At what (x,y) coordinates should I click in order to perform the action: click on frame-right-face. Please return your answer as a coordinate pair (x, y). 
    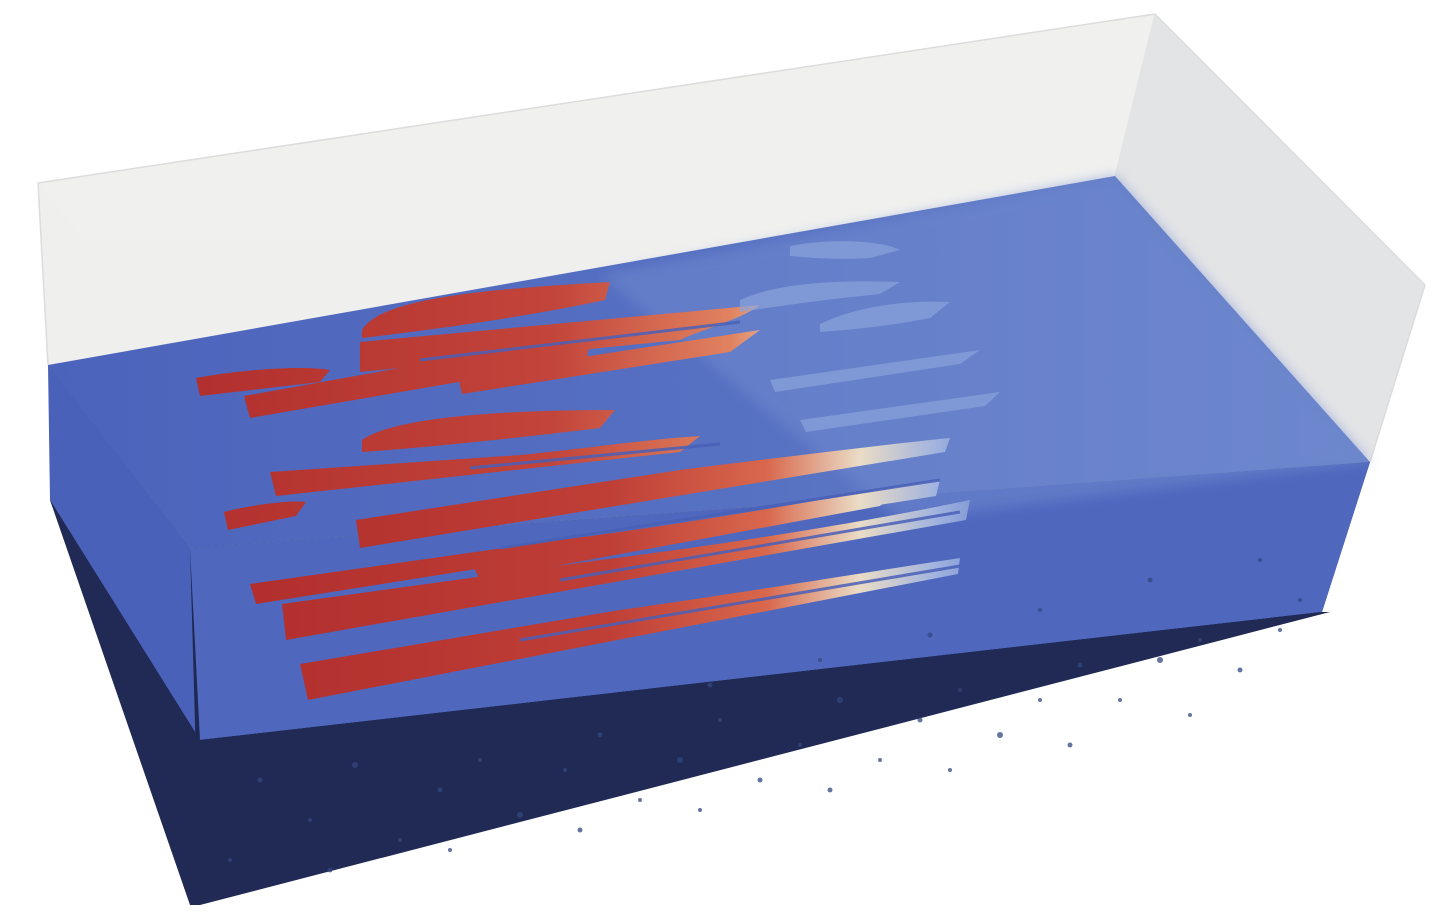
    Looking at the image, I should click on (1270, 238).